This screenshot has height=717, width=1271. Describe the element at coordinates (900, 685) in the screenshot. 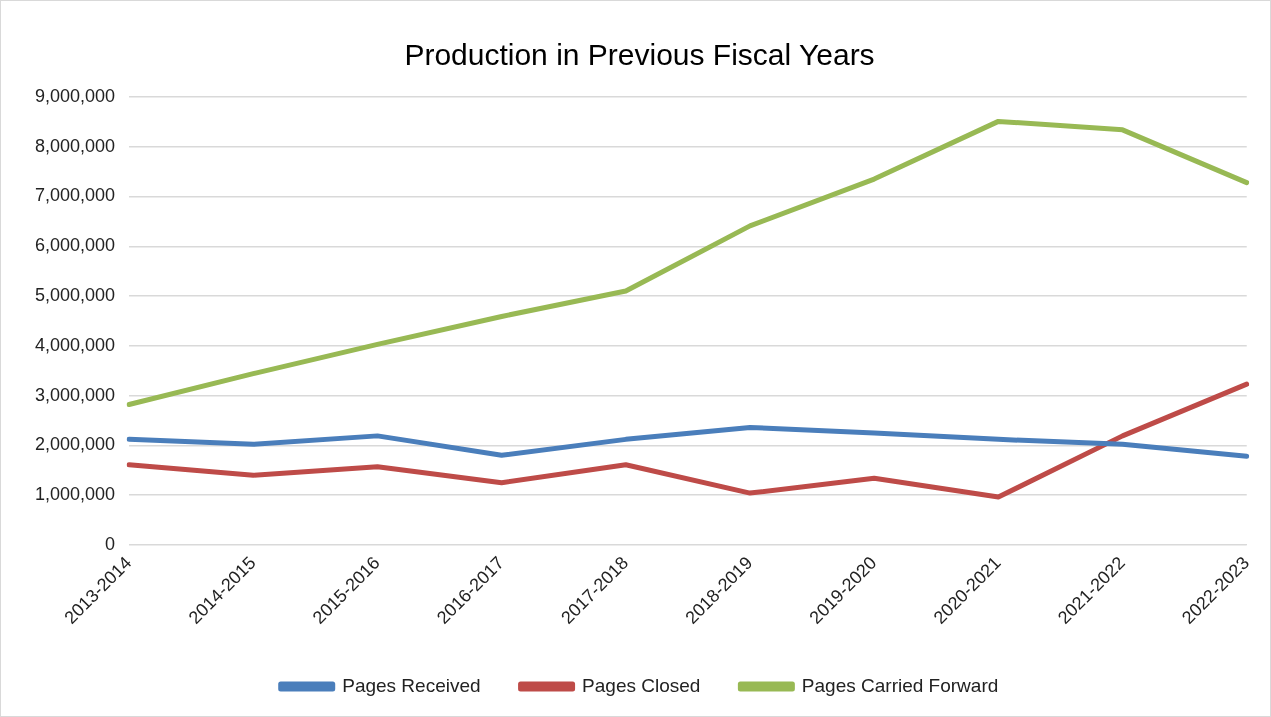

I see `legend-label: Pages Carried Forward` at that location.